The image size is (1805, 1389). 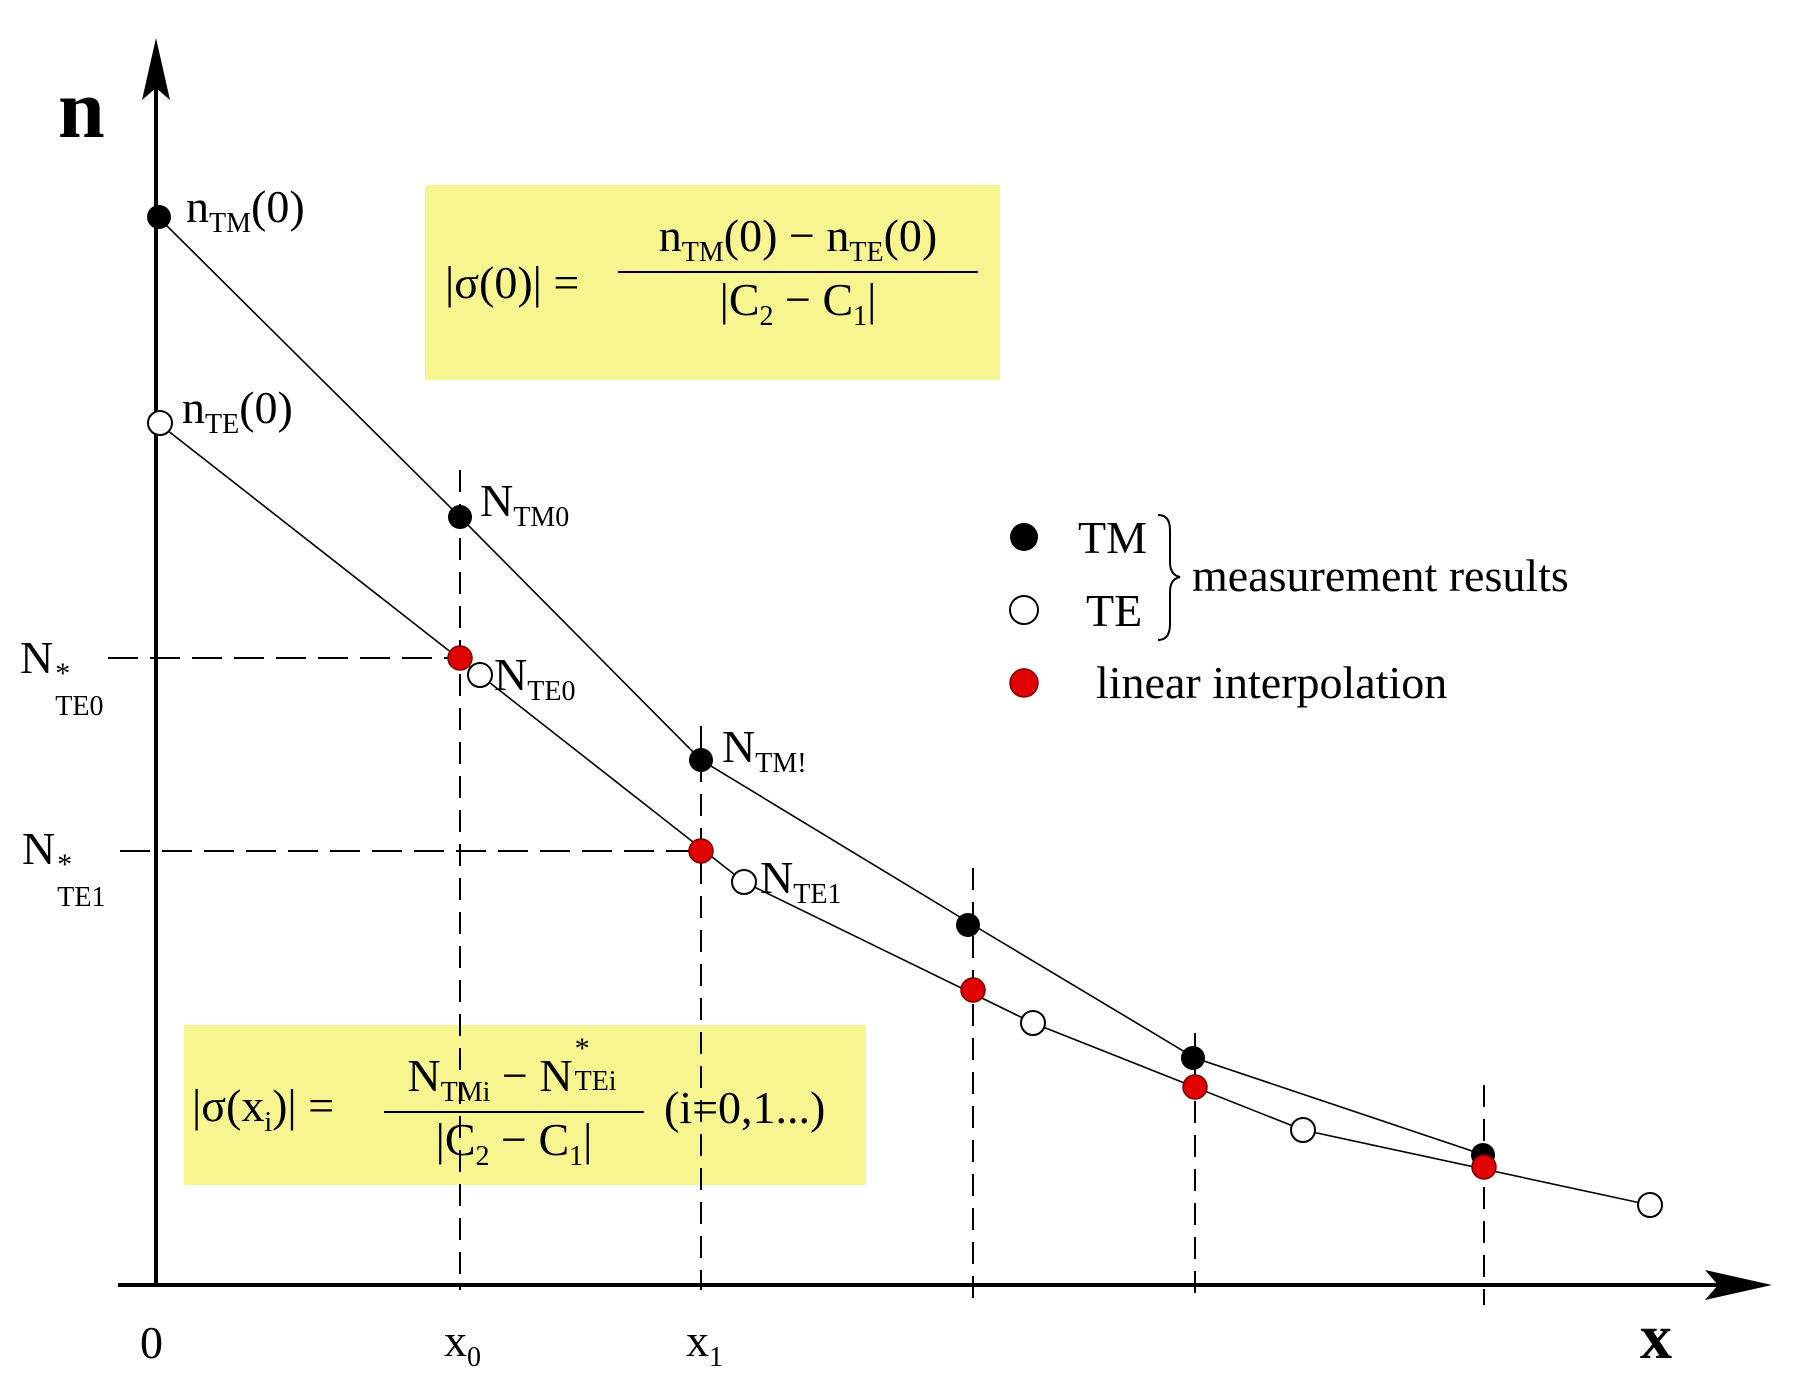 I want to click on label-NTE0: NTE0, so click(x=535, y=678).